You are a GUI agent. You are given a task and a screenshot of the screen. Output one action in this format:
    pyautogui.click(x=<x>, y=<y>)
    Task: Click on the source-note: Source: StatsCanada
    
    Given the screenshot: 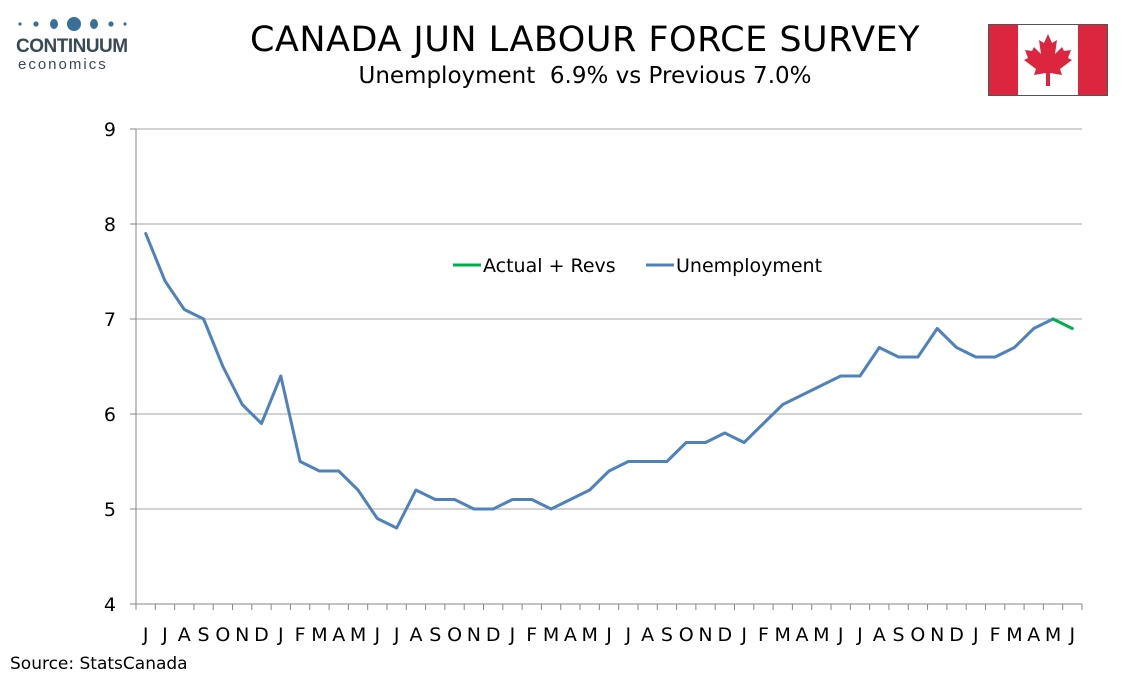 What is the action you would take?
    pyautogui.click(x=99, y=664)
    